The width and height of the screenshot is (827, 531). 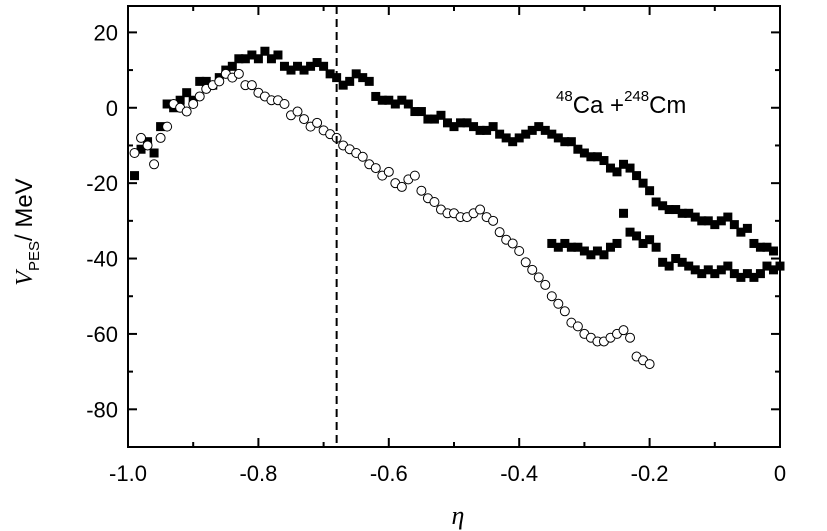 I want to click on annotation-text1: Ca +, so click(x=598, y=105).